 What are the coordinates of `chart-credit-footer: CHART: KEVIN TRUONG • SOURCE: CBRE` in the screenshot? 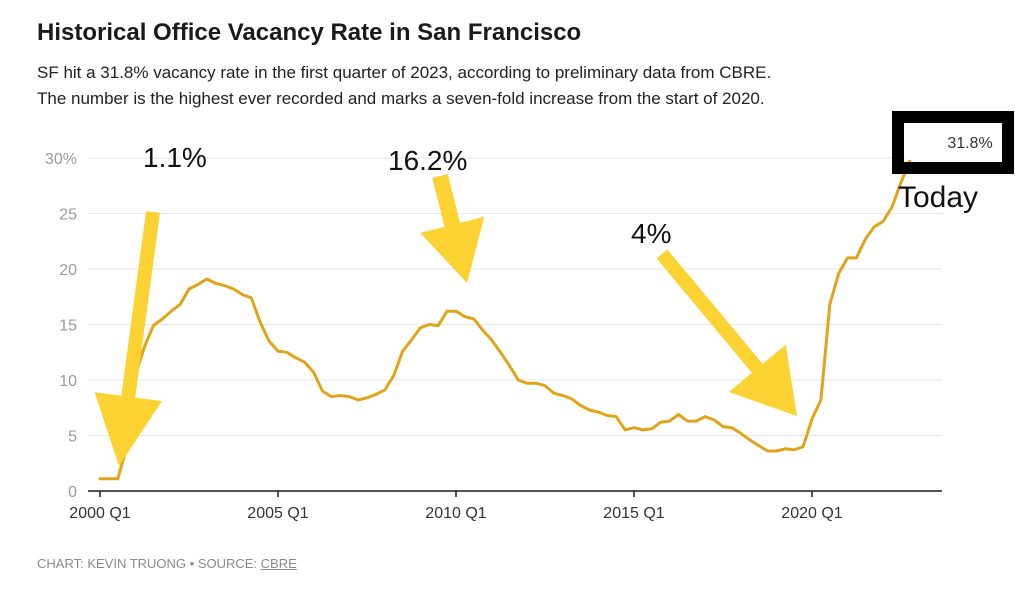 It's located at (167, 563).